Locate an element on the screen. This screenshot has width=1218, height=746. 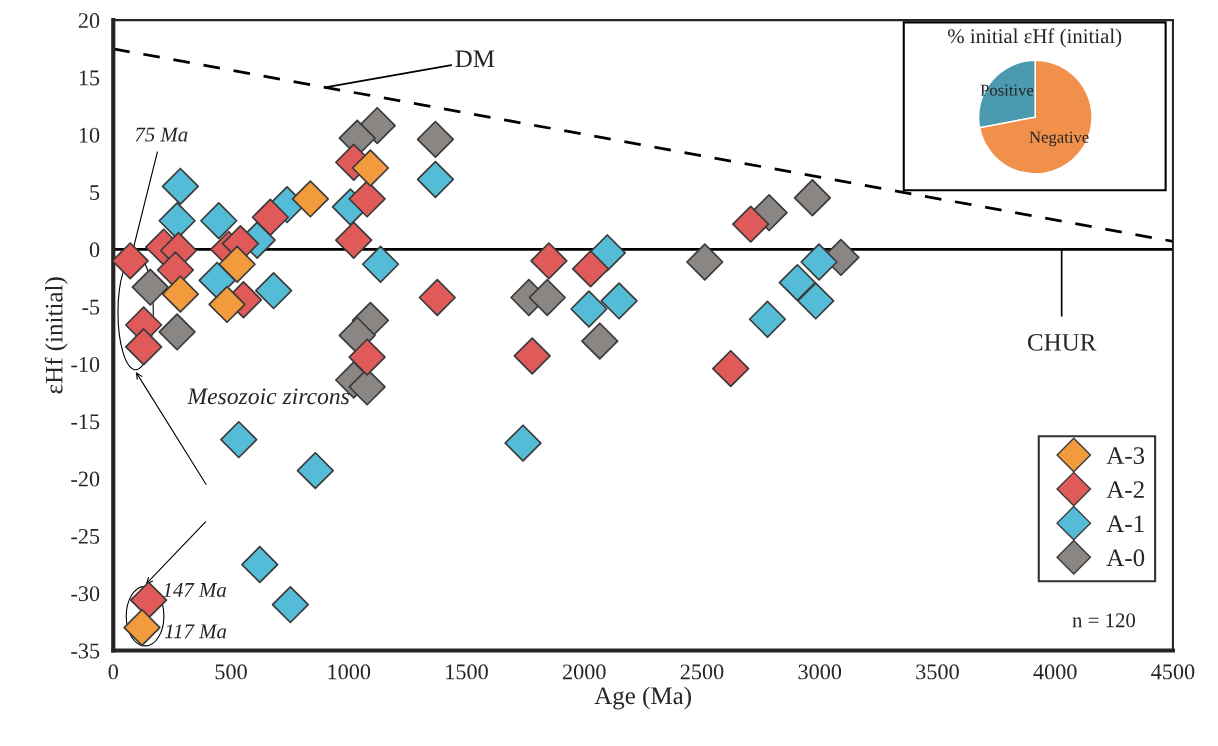
legend-label: A-1 is located at coordinates (1125, 523).